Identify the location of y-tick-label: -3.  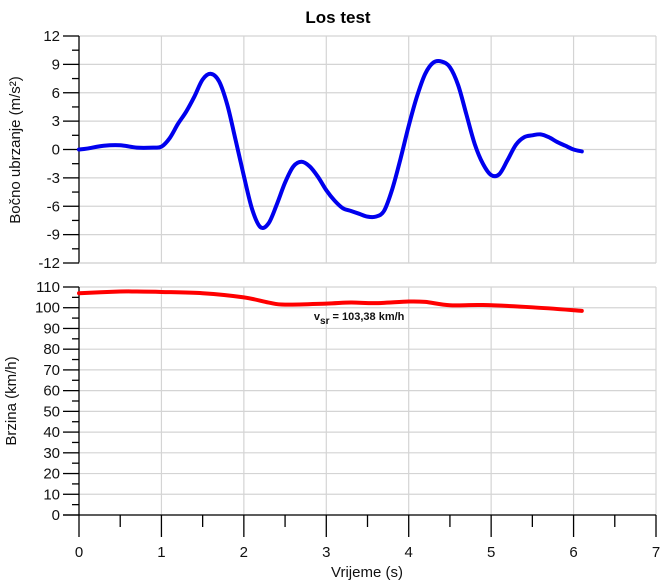
(53, 178).